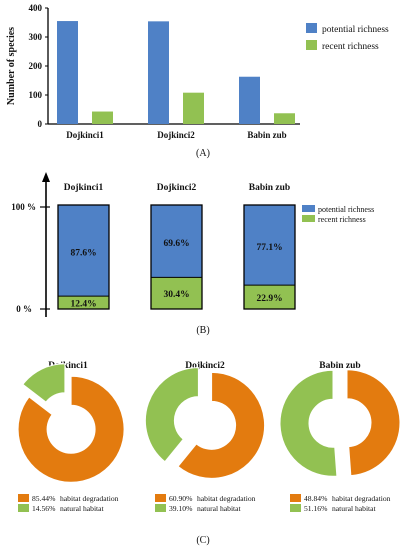  Describe the element at coordinates (24, 309) in the screenshot. I see `panel-b-axis-label-0: 0 %` at that location.